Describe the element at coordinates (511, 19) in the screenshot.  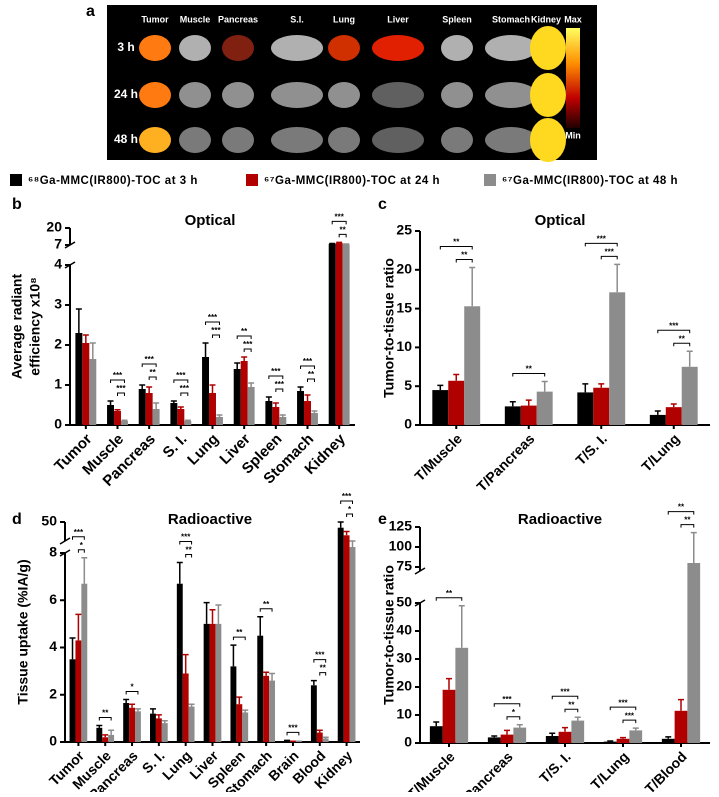
I see `column-label: Stomach` at that location.